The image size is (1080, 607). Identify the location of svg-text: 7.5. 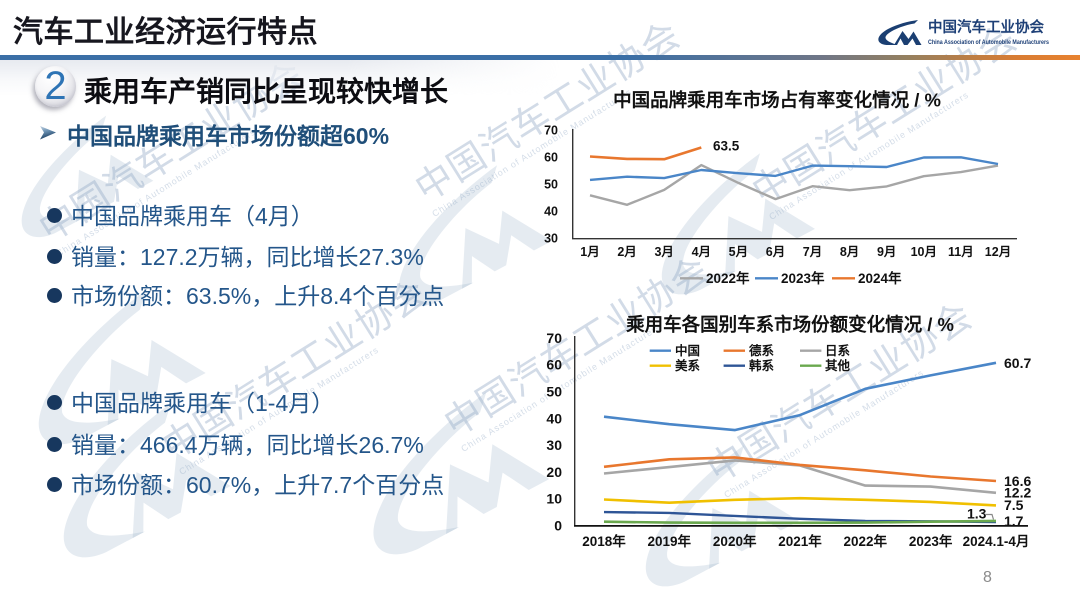
(1014, 505).